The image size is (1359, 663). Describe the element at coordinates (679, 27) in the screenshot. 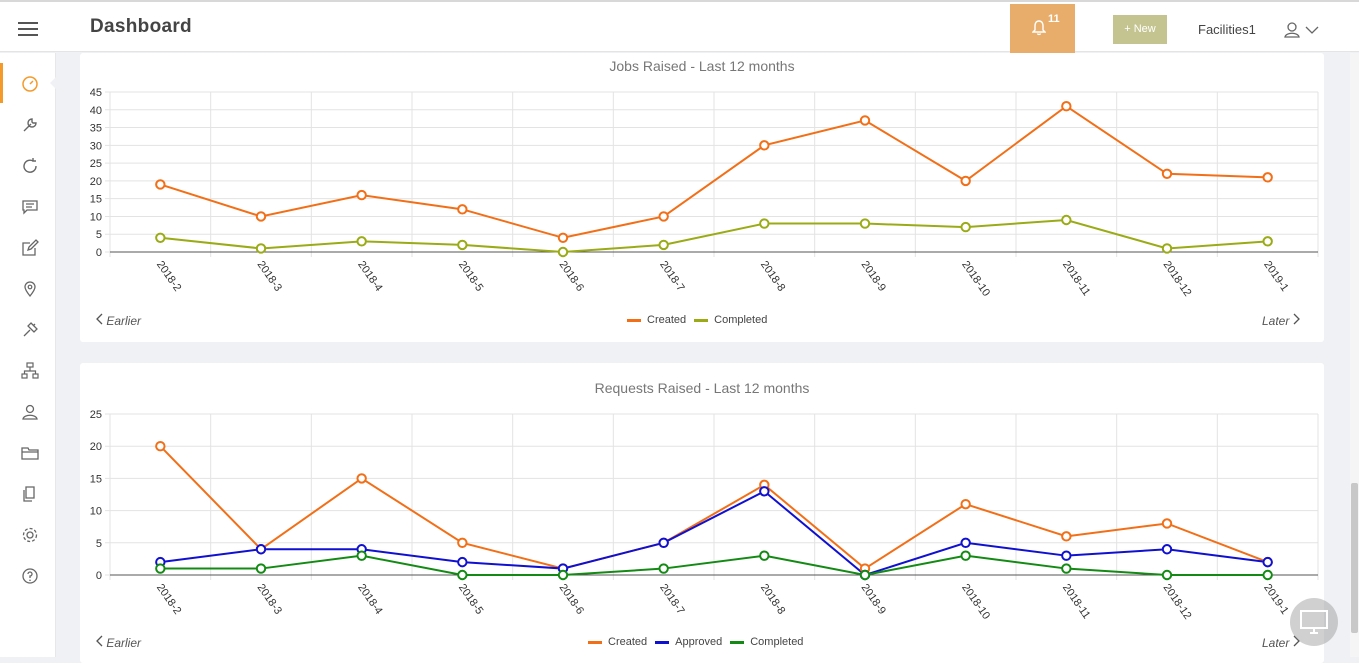

I see `top-bar: Dashboard 11 + New Facilities1` at that location.